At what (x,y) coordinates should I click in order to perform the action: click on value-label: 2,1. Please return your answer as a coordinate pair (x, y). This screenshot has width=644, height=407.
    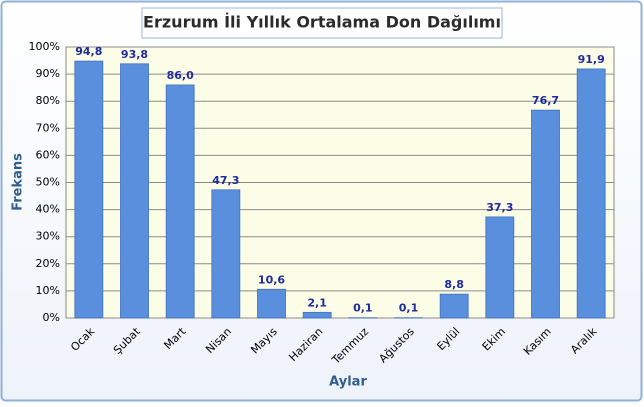
    Looking at the image, I should click on (317, 302).